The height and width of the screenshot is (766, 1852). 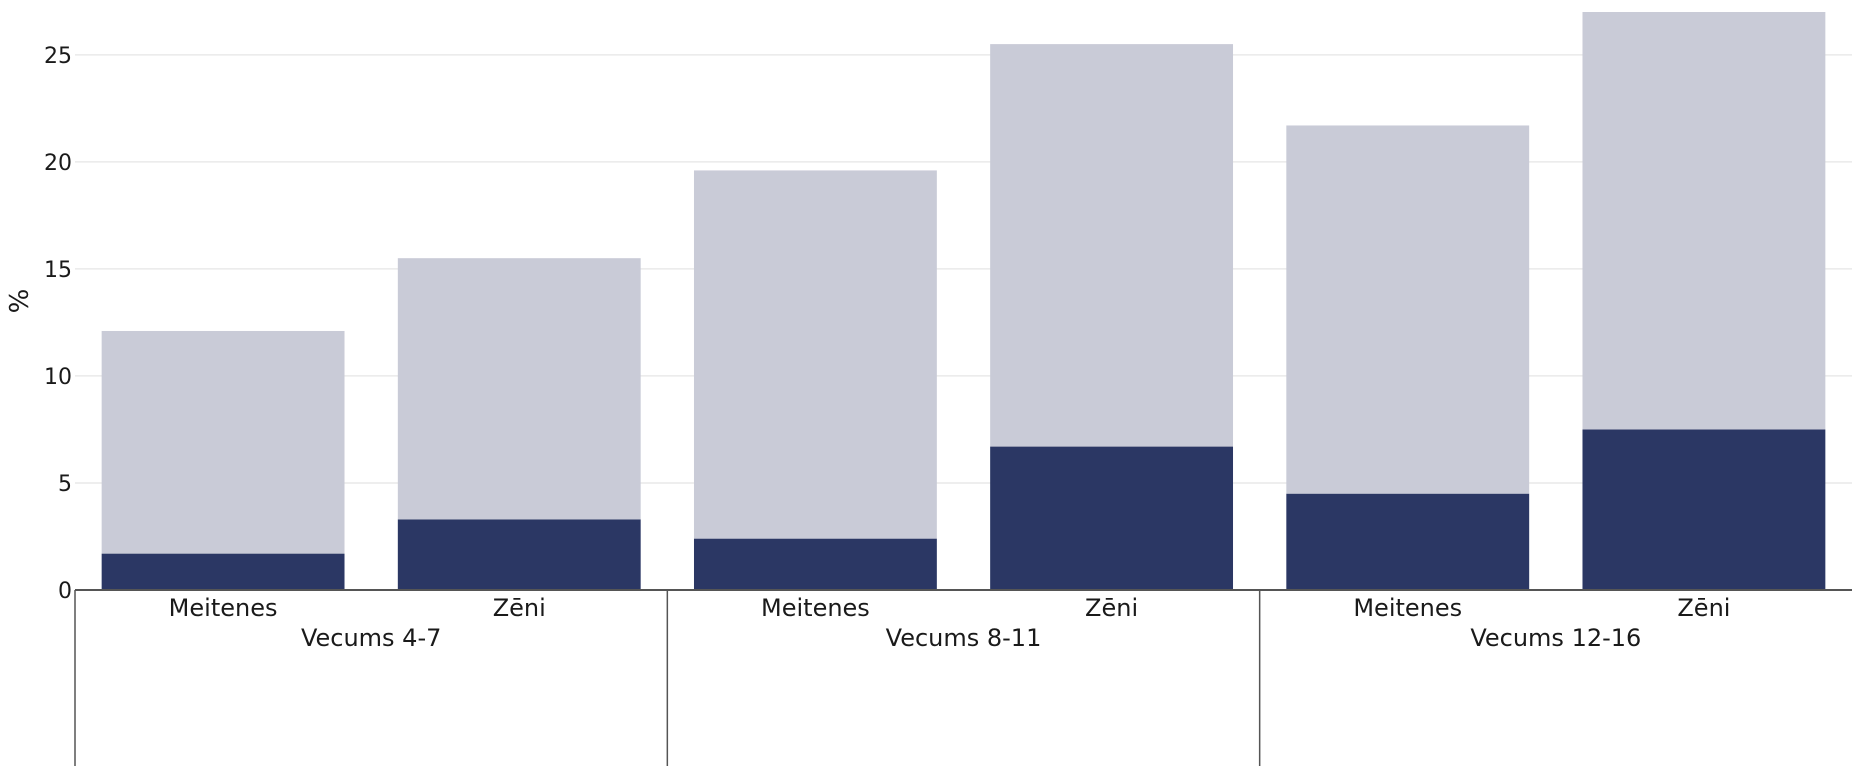 What do you see at coordinates (371, 638) in the screenshot?
I see `x-group-label: Vecums 4-7` at bounding box center [371, 638].